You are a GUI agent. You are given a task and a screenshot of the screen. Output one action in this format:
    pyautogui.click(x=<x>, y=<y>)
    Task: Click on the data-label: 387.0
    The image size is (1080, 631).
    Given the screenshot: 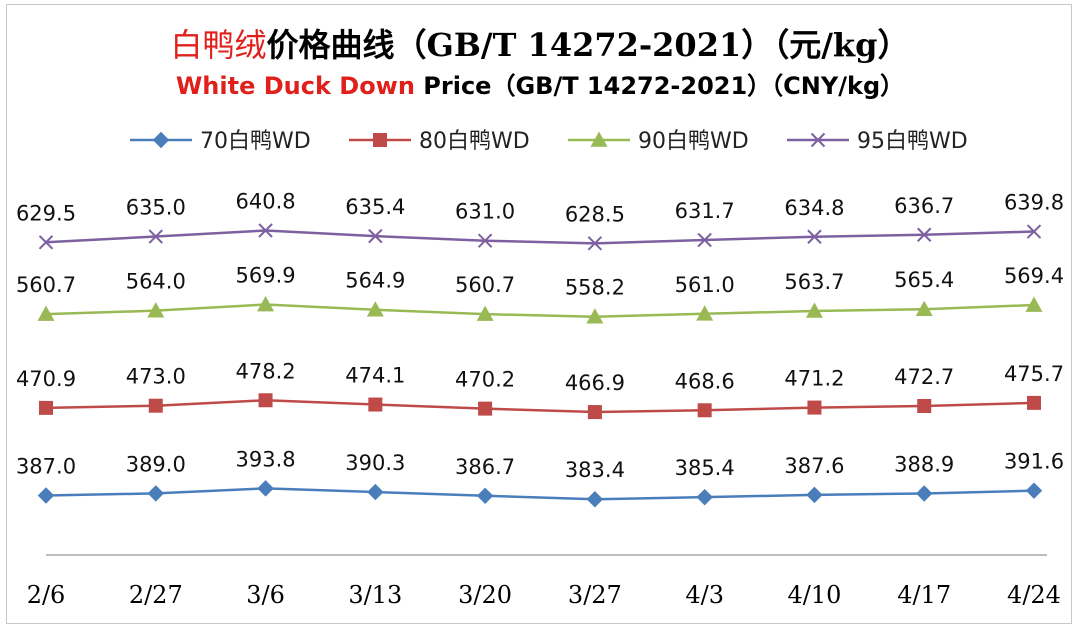 What is the action you would take?
    pyautogui.click(x=46, y=466)
    